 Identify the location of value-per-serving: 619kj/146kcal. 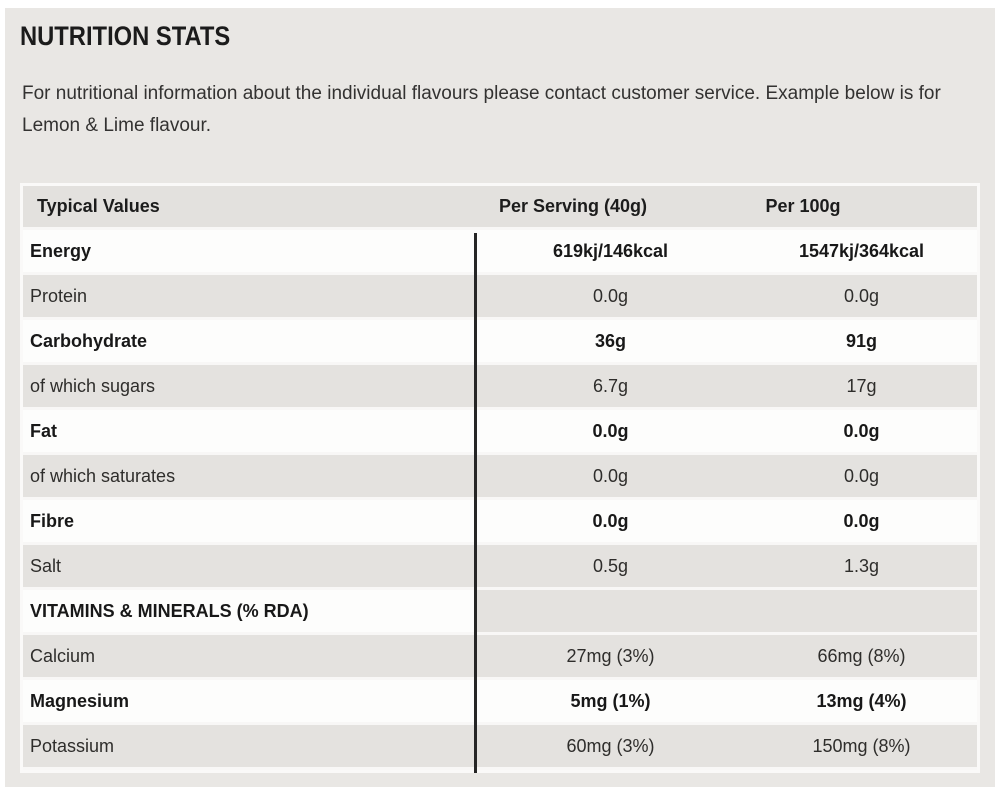
(610, 252).